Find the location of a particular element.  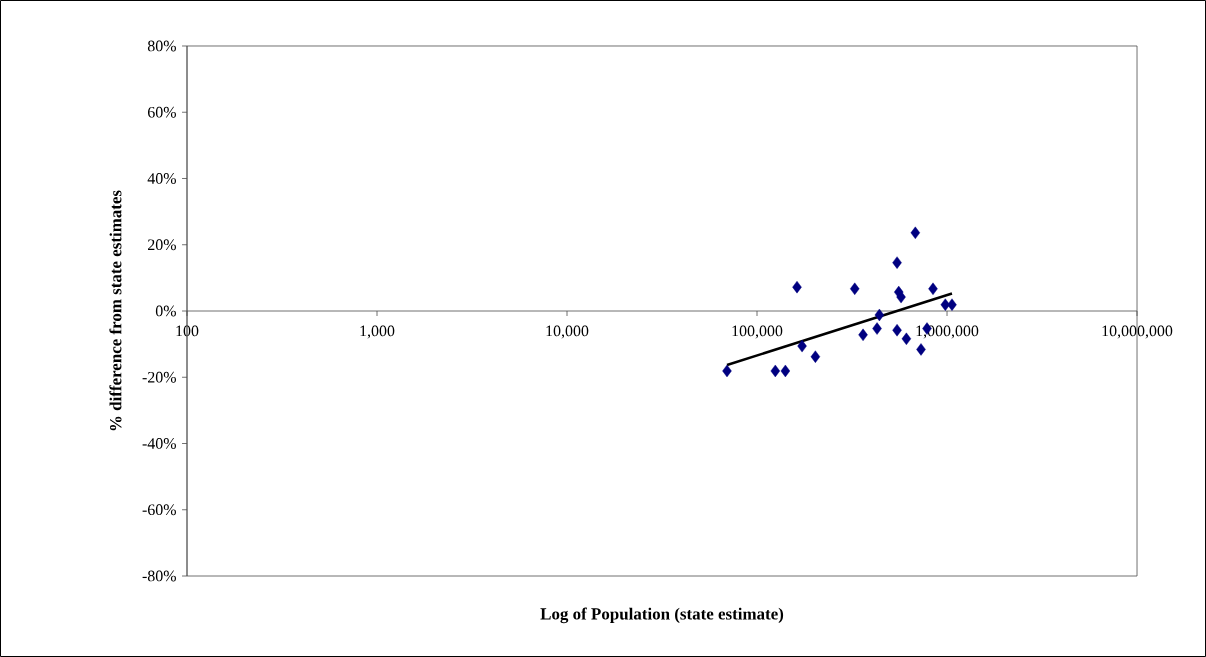

y-tick-label: 80% is located at coordinates (161, 46).